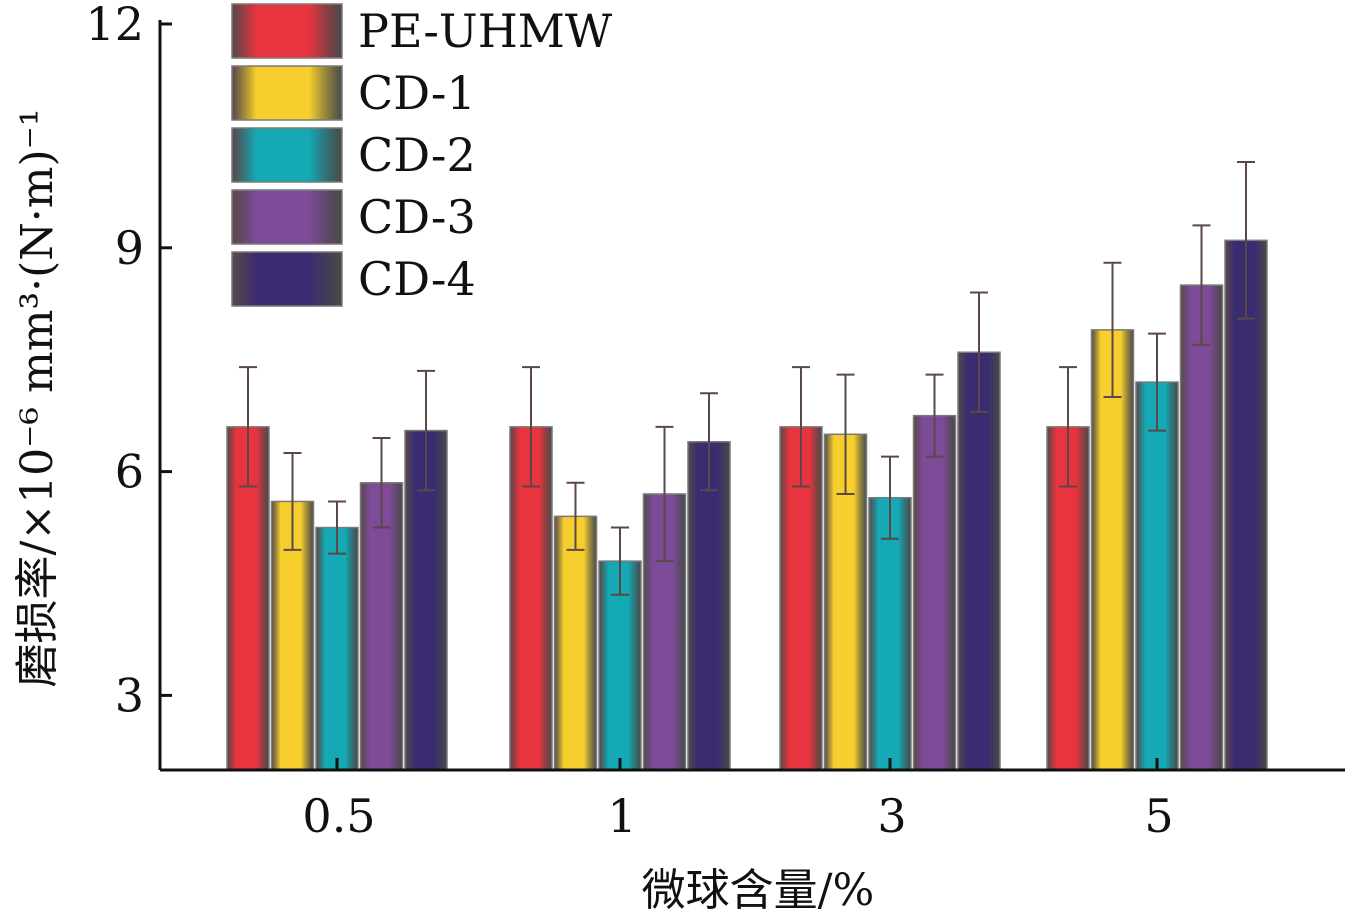 Image resolution: width=1348 pixels, height=922 pixels. Describe the element at coordinates (485, 31) in the screenshot. I see `legend-label-pe-uhmw: PE-UHMW` at that location.